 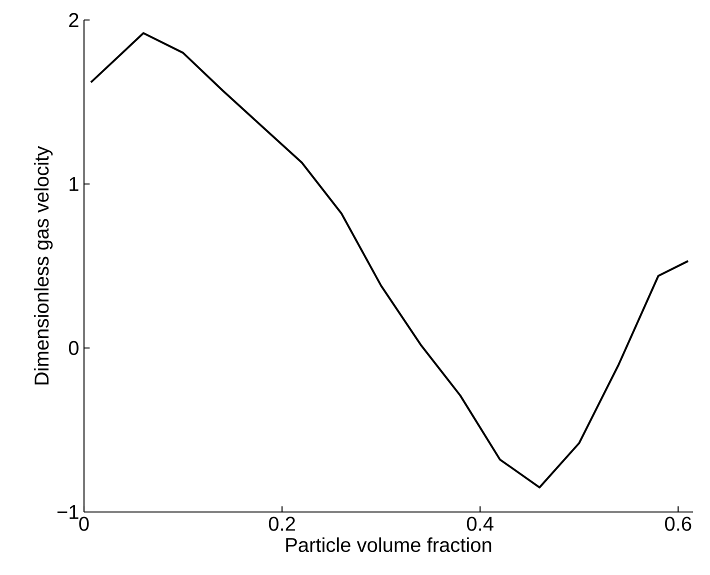 I want to click on x-tick-label: 0.6, so click(x=678, y=523).